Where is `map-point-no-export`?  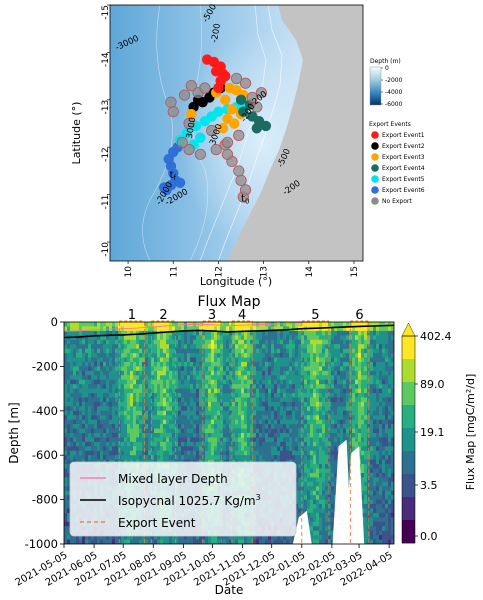 map-point-no-export is located at coordinates (239, 171).